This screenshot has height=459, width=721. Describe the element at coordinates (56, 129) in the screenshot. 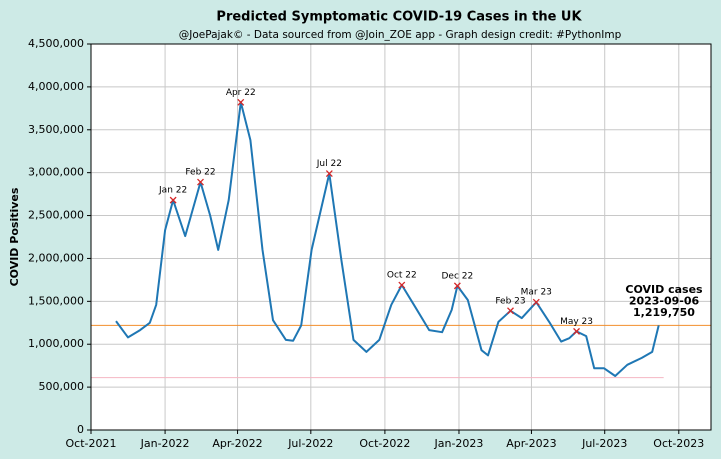

I see `y-tick-label: 3,500,000` at that location.